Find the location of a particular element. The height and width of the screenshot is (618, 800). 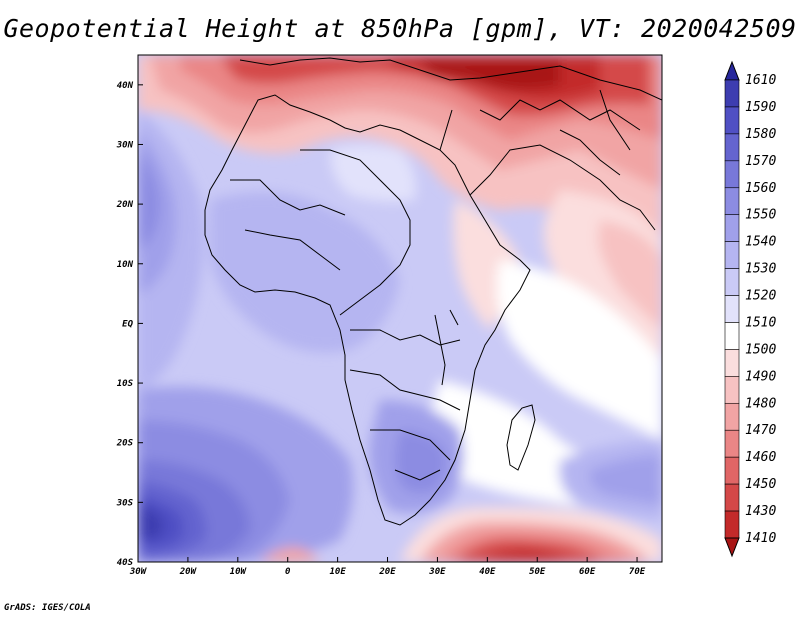

lat-tick-label: 40S is located at coordinates (125, 563).